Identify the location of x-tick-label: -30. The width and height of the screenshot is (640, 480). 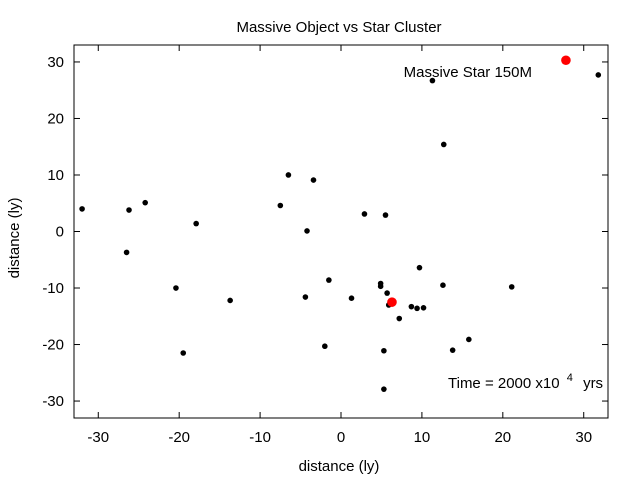
(98, 437).